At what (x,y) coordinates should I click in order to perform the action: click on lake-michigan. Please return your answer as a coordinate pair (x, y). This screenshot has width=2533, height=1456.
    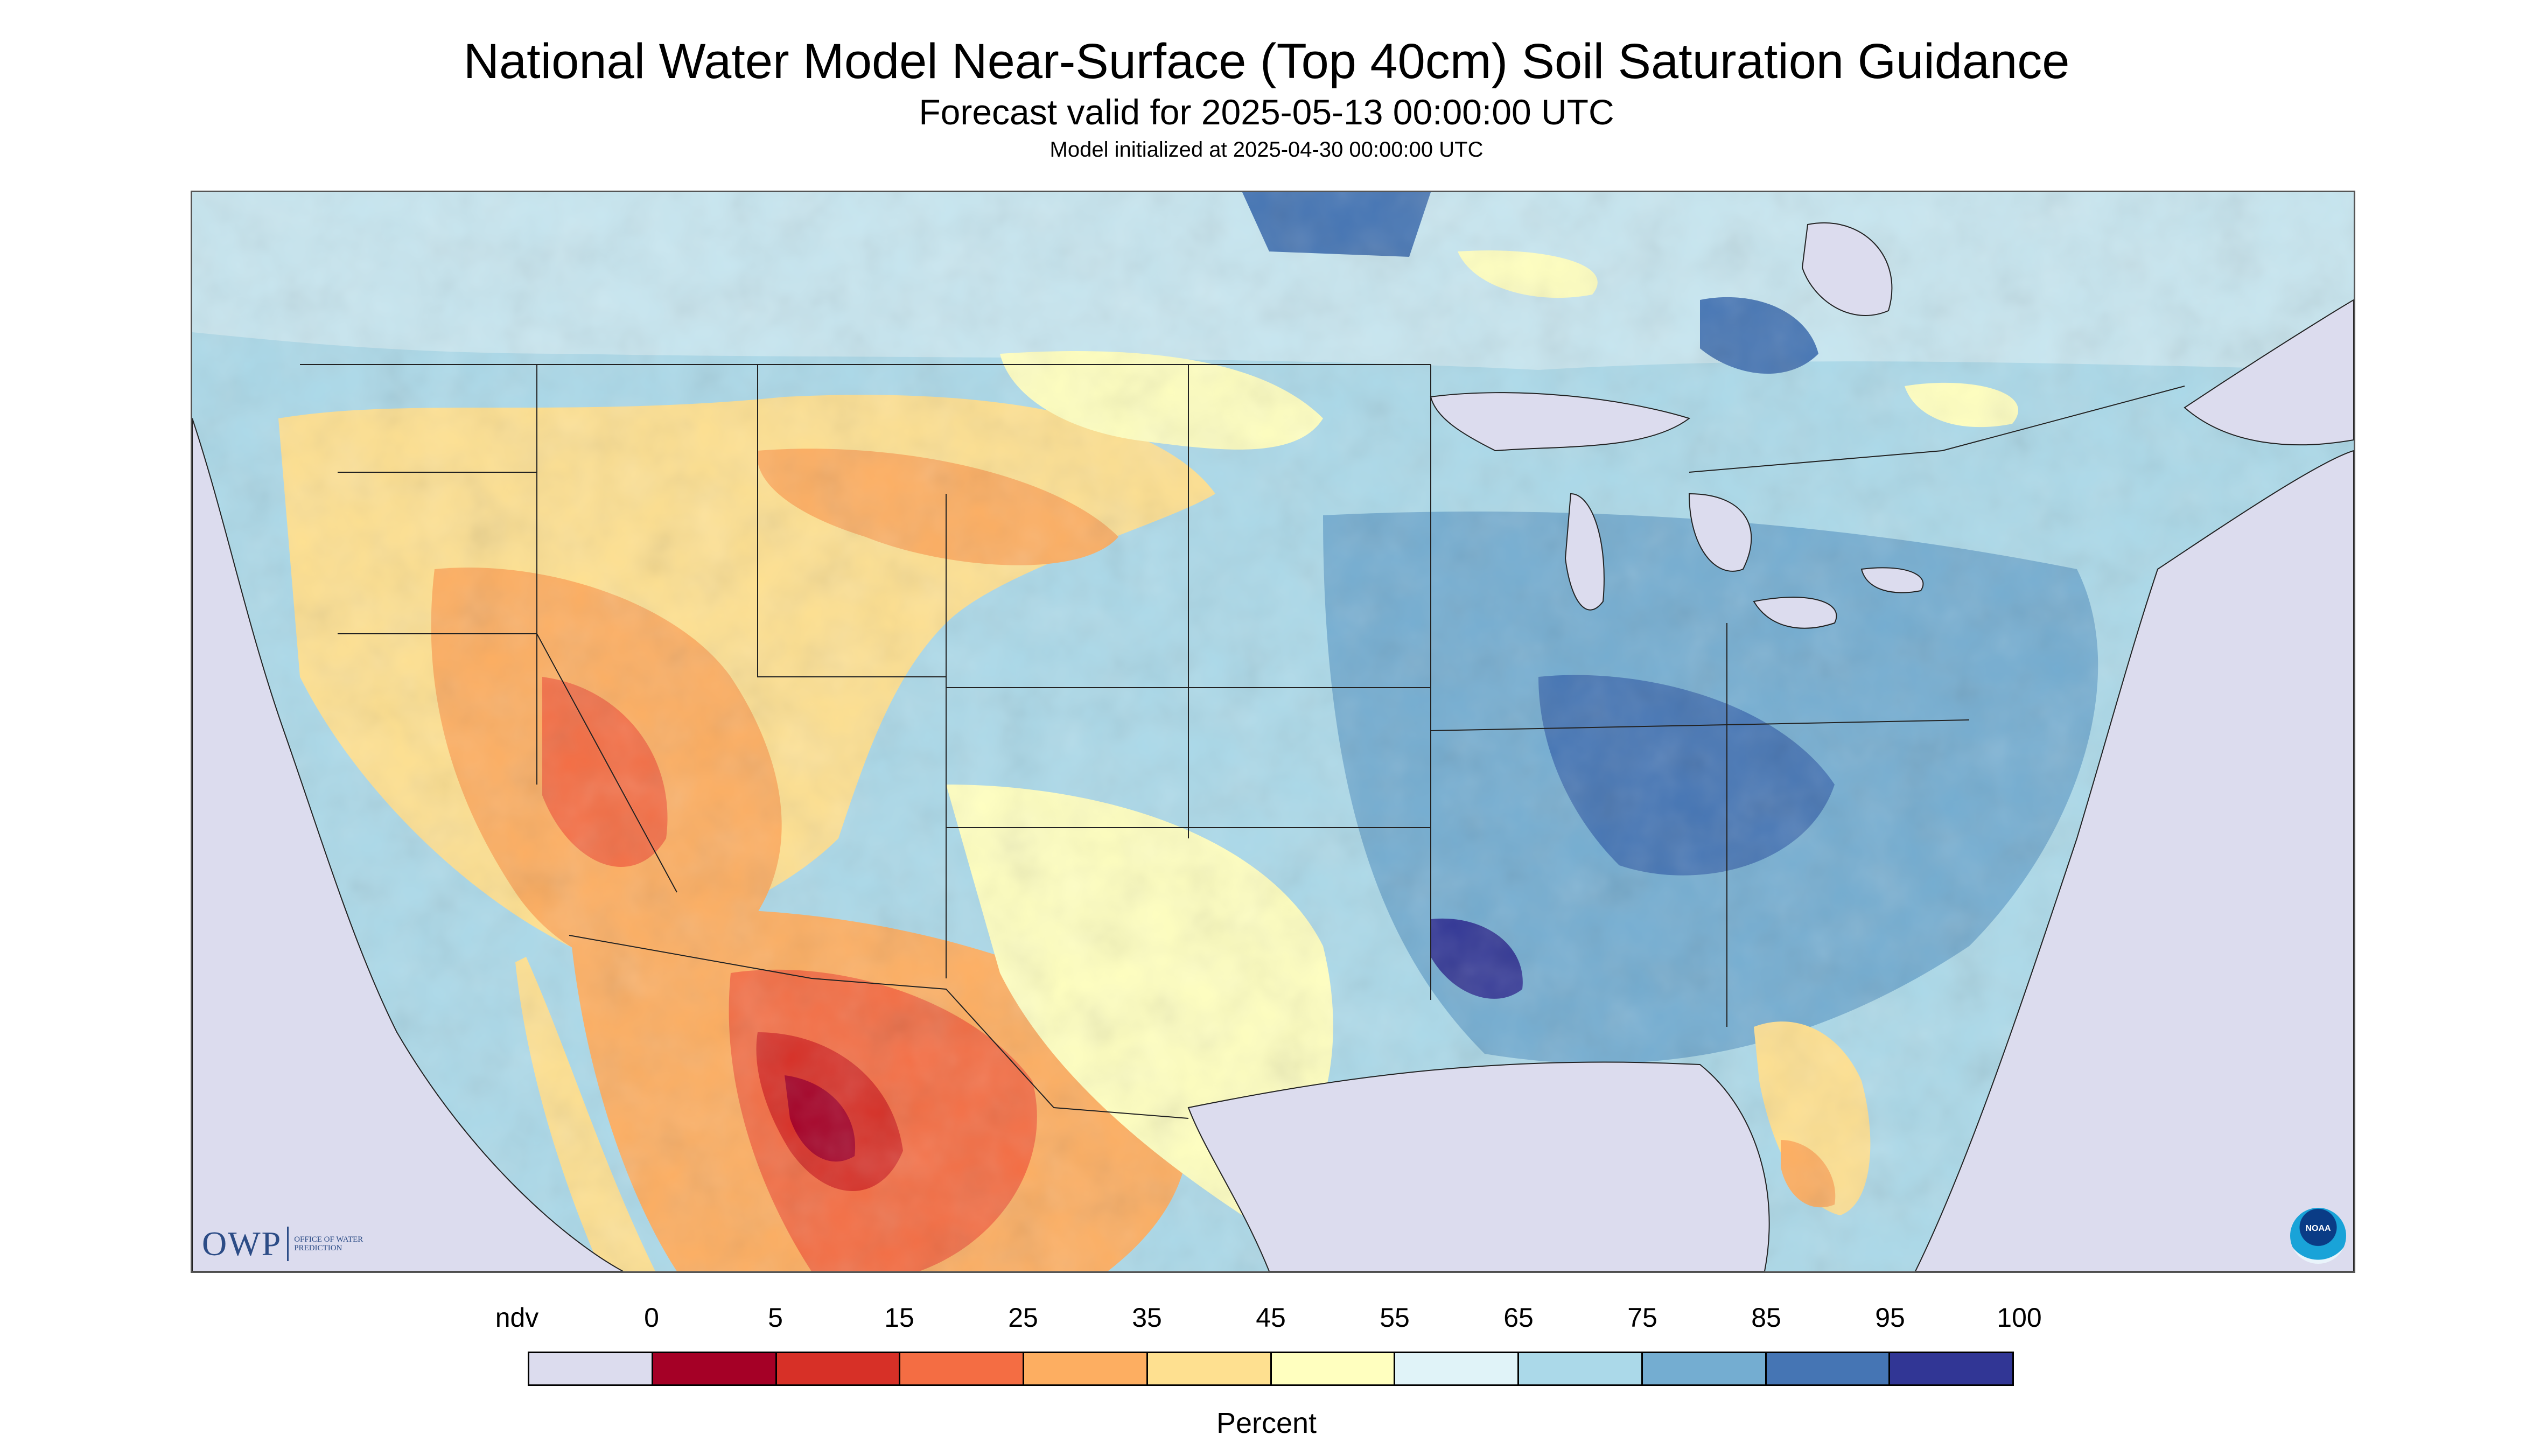
    Looking at the image, I should click on (1584, 552).